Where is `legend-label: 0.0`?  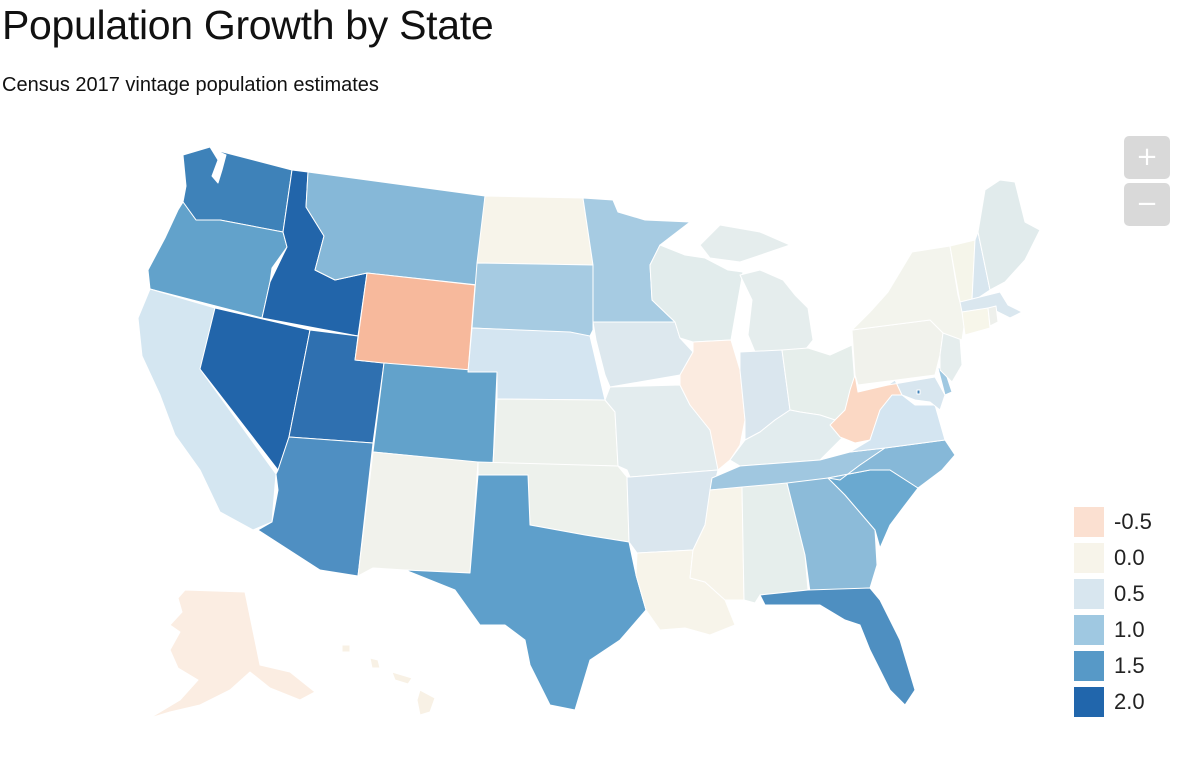 legend-label: 0.0 is located at coordinates (1129, 557).